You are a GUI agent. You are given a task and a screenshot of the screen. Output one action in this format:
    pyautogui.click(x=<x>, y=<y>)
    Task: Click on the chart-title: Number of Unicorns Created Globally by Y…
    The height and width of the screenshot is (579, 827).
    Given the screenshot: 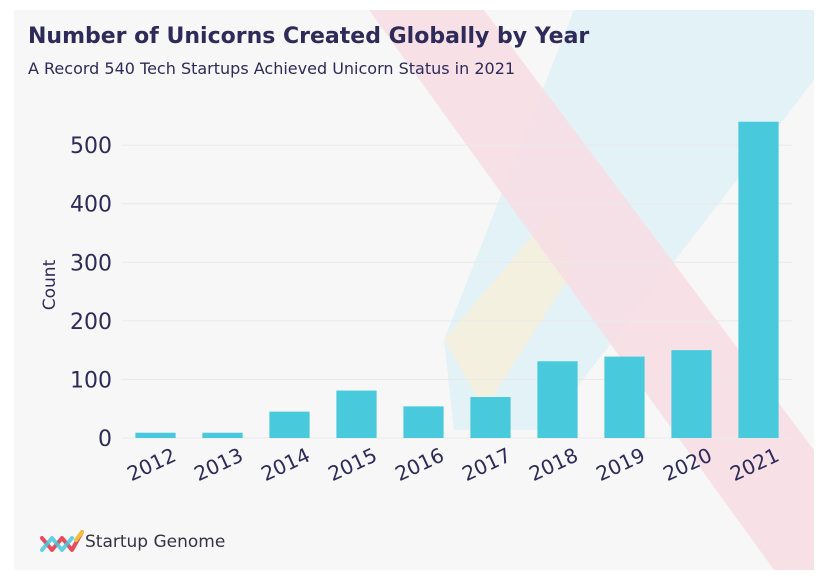 What is the action you would take?
    pyautogui.click(x=309, y=36)
    